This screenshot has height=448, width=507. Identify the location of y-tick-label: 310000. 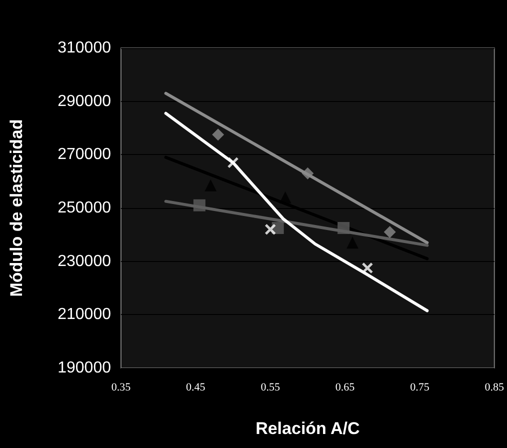
(85, 48).